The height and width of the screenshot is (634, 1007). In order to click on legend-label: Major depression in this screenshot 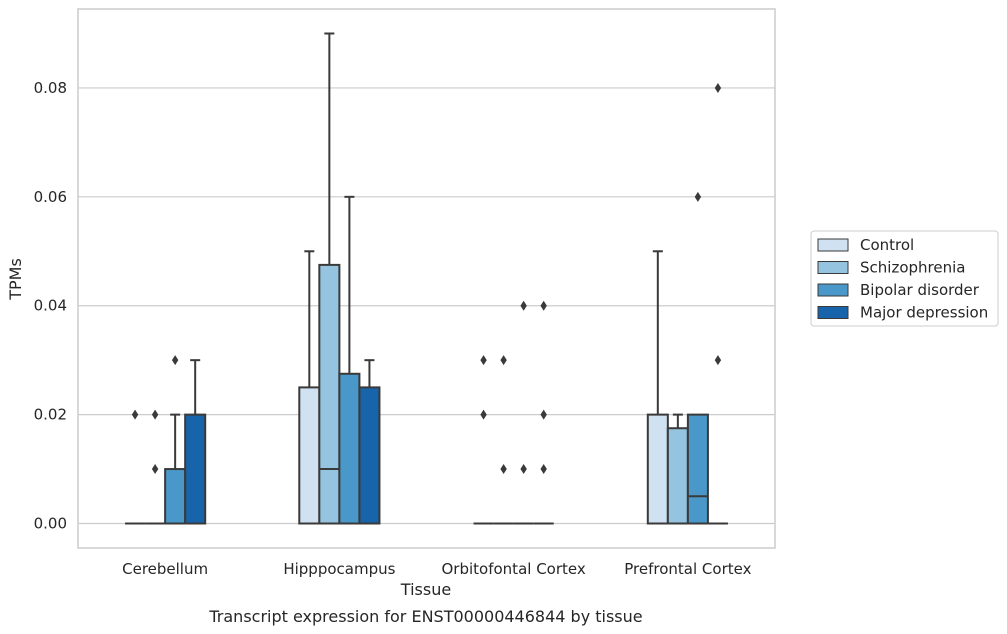, I will do `click(924, 313)`.